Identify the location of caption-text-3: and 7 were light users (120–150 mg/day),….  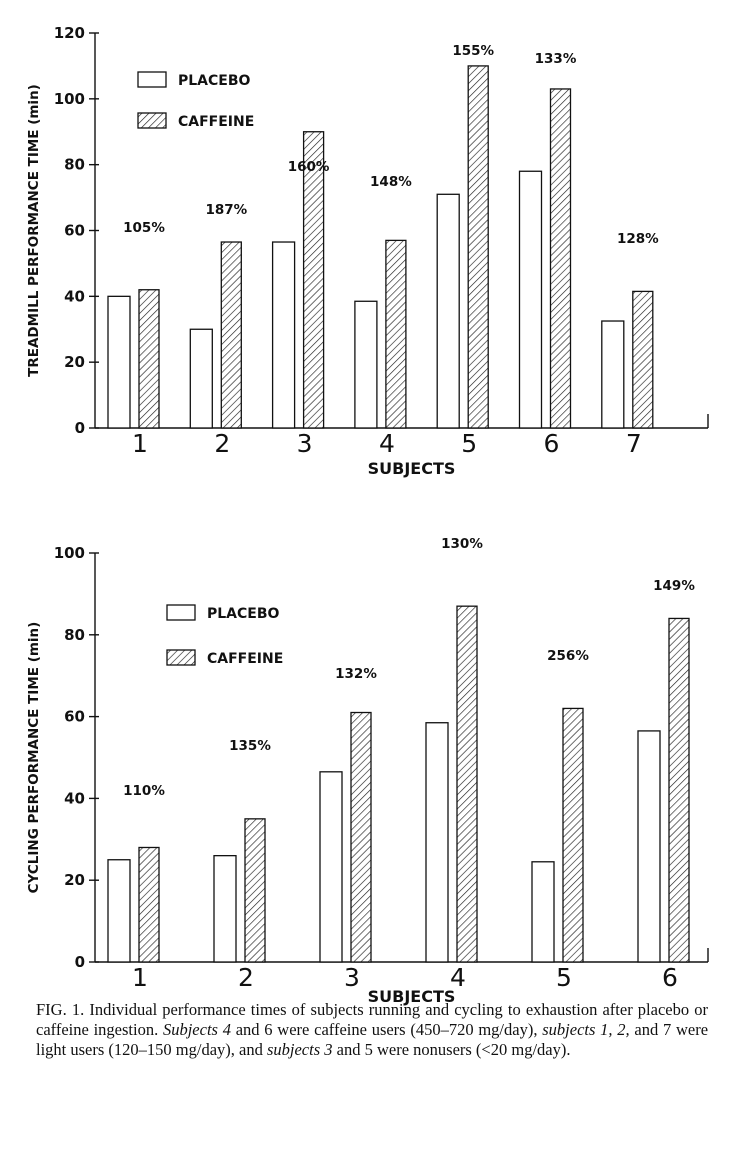
(372, 1039).